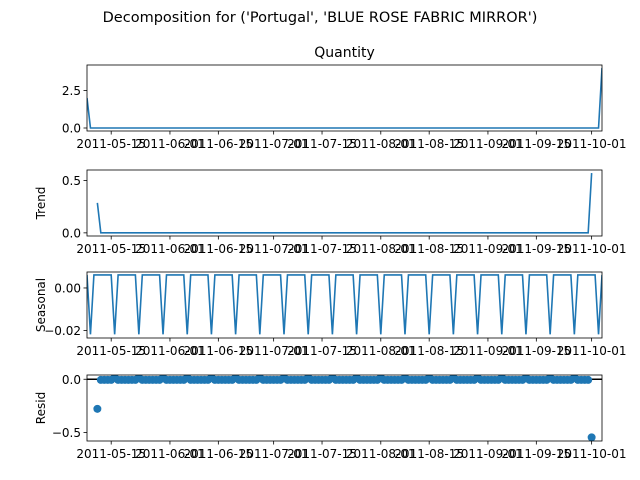 Image resolution: width=640 pixels, height=480 pixels. What do you see at coordinates (41, 408) in the screenshot?
I see `y-axis-label: Resid` at bounding box center [41, 408].